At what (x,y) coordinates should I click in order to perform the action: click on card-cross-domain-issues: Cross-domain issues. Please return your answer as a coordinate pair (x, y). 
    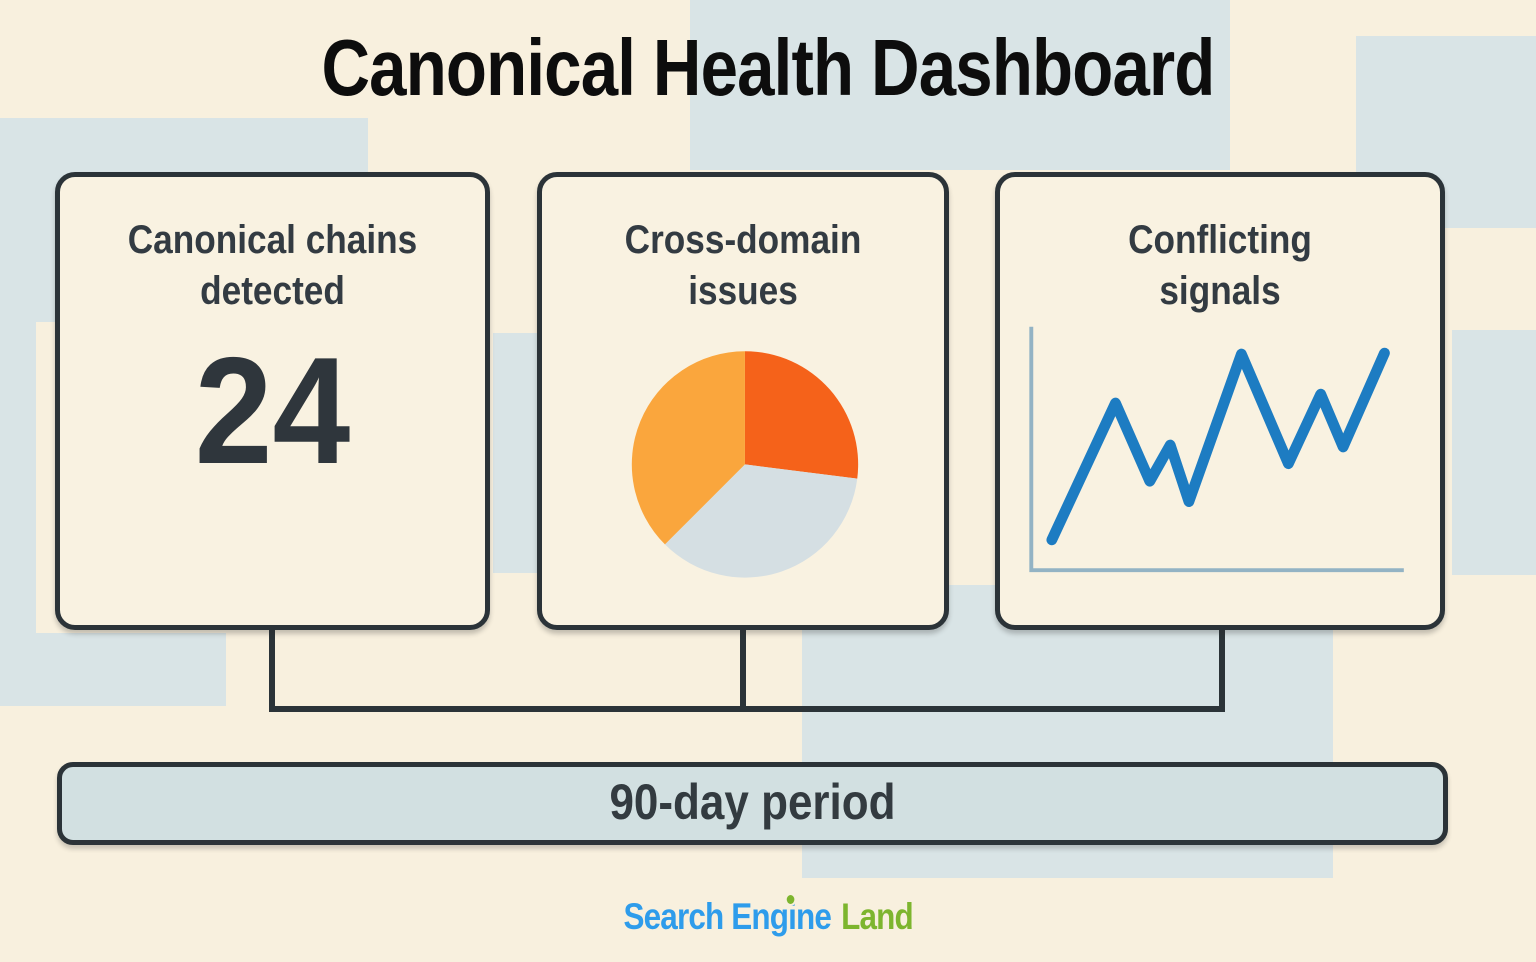
    Looking at the image, I should click on (743, 401).